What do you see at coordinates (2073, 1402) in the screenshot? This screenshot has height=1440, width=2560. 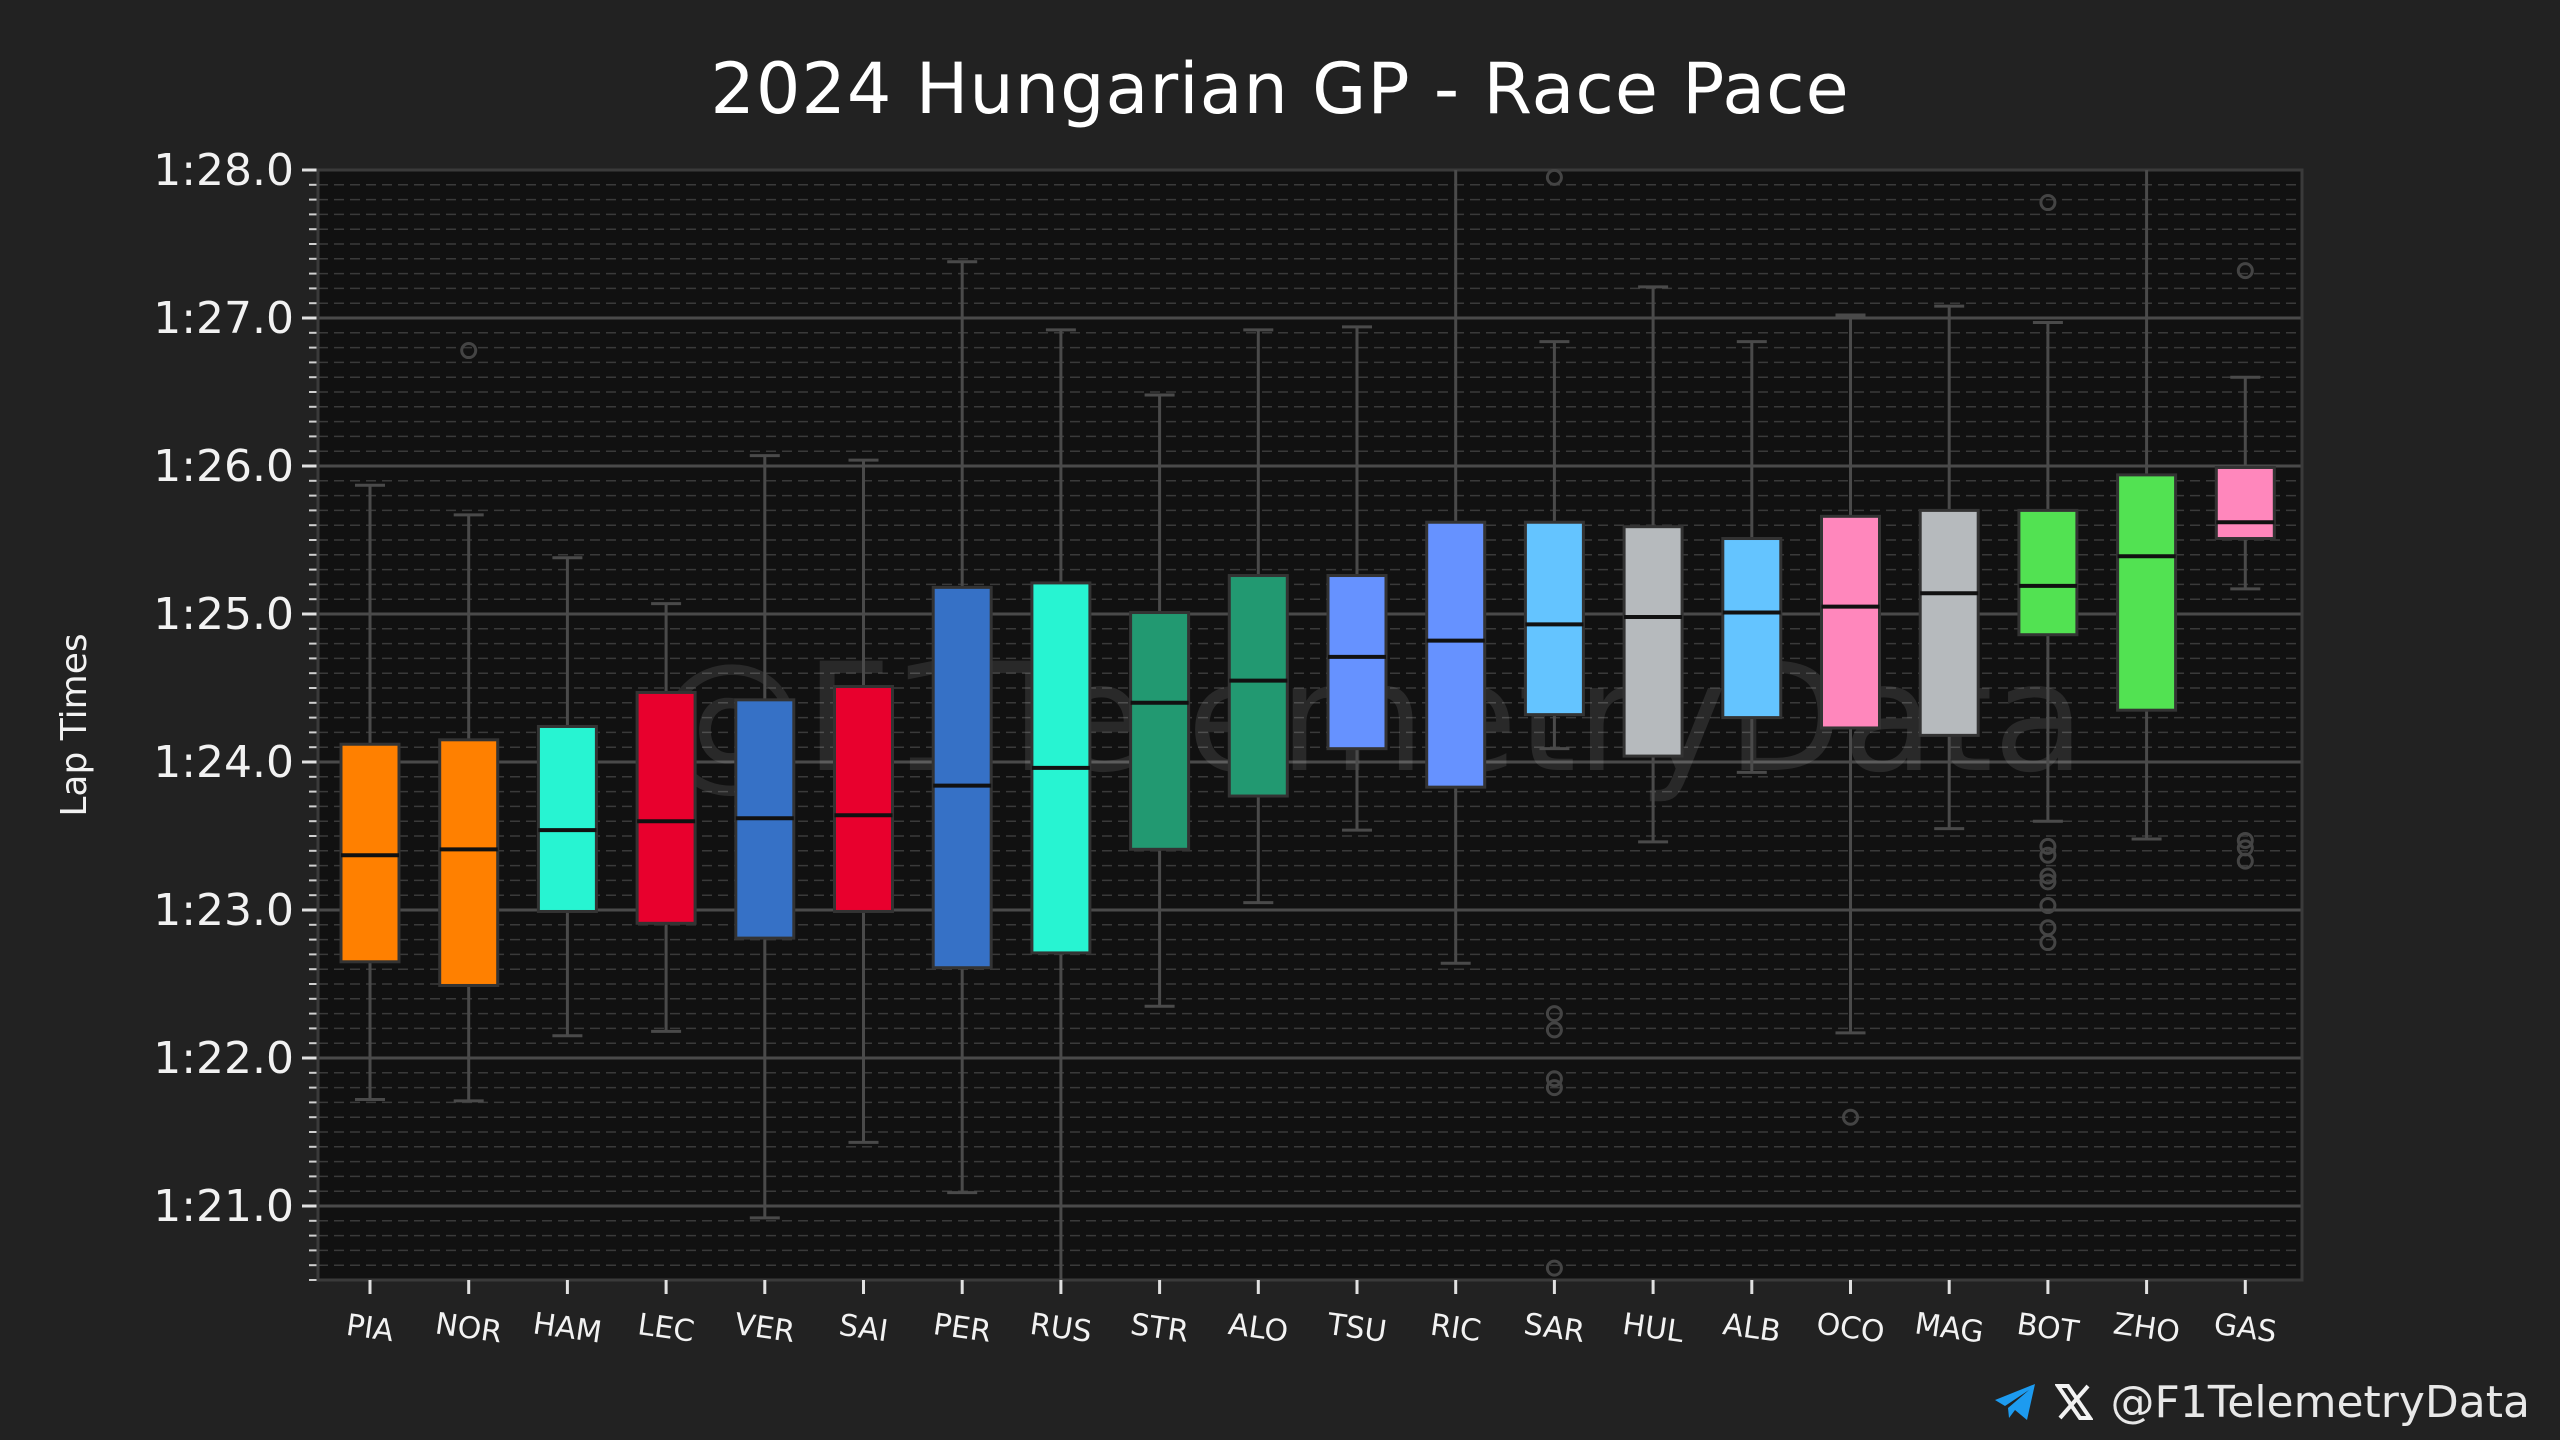 I see `x-logo-icon` at bounding box center [2073, 1402].